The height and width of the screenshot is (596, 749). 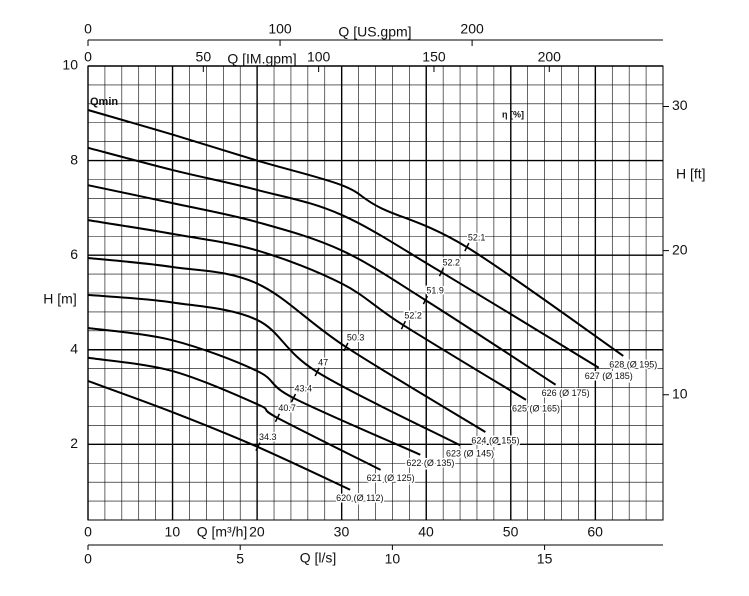 I want to click on x-tick-label: 20, so click(x=257, y=532).